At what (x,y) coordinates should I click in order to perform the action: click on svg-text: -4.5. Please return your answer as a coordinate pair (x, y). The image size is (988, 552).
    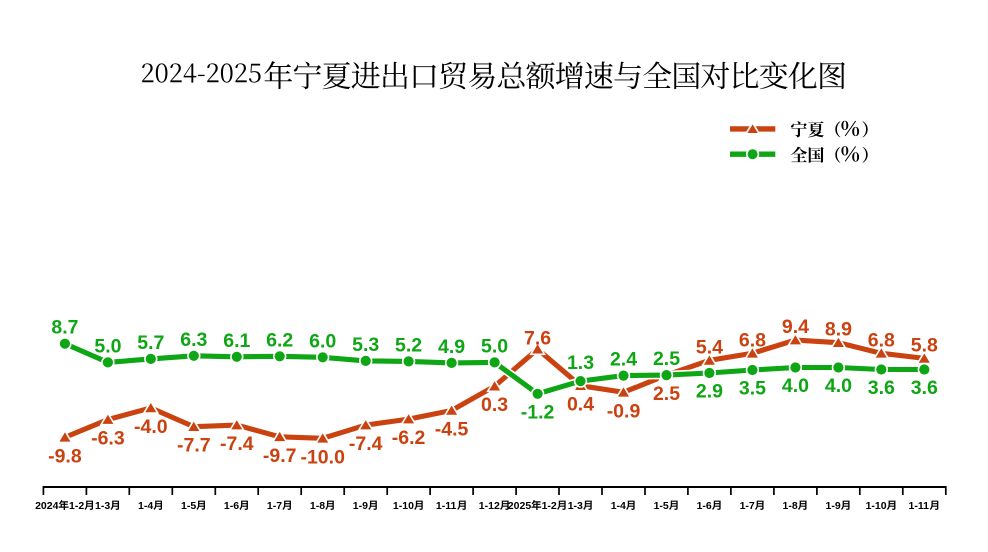
    Looking at the image, I should click on (452, 430).